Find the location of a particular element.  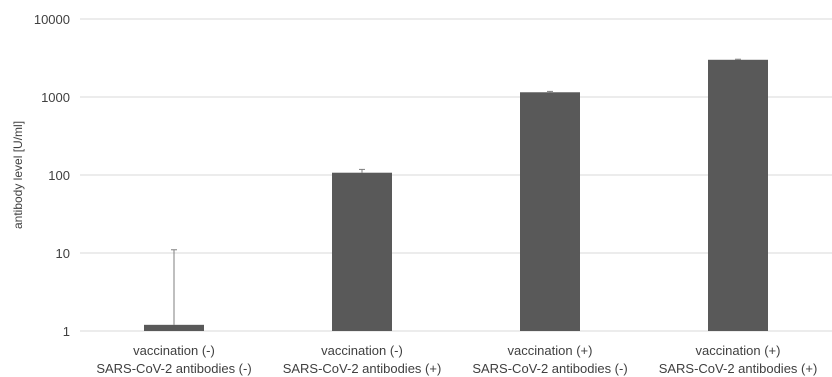

y-tick-label: 10000 is located at coordinates (52, 19).